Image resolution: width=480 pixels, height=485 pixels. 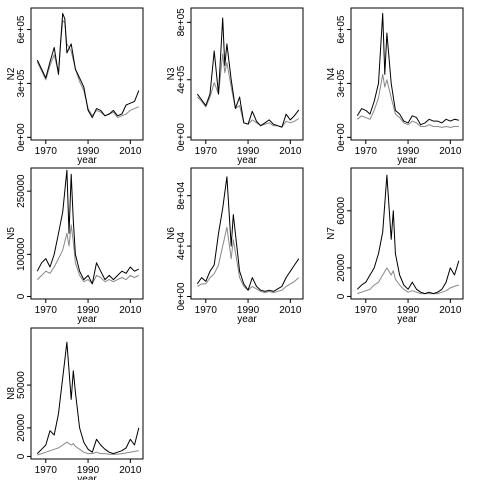 I want to click on y-tick-label: 4e+05, so click(x=181, y=79).